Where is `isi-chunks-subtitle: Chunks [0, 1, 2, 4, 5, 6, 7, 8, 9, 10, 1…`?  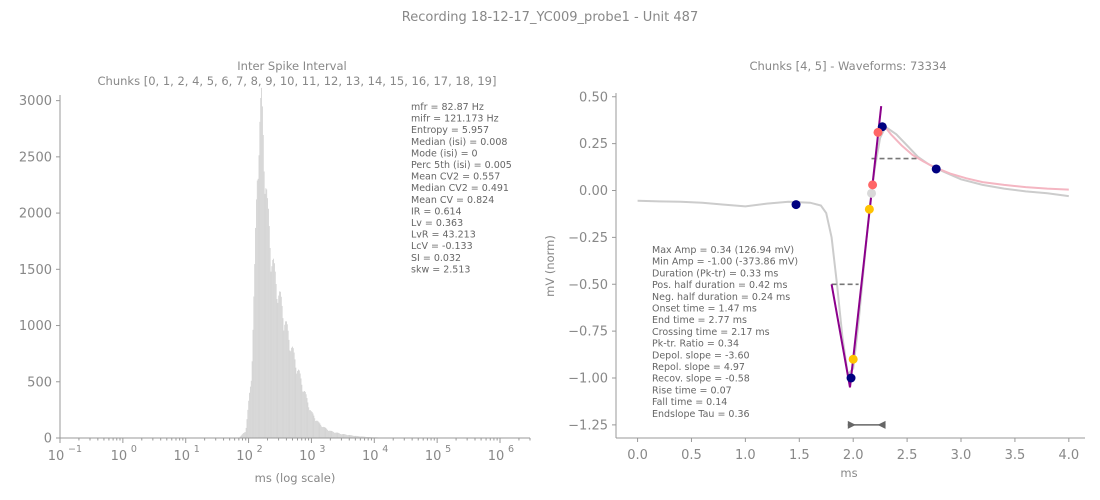 isi-chunks-subtitle: Chunks [0, 1, 2, 4, 5, 6, 7, 8, 9, 10, 1… is located at coordinates (297, 81).